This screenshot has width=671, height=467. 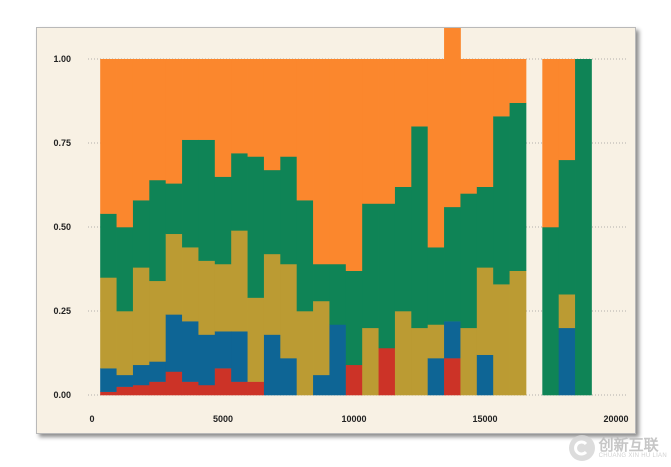 I want to click on x-tick-label: 0, so click(x=91, y=419).